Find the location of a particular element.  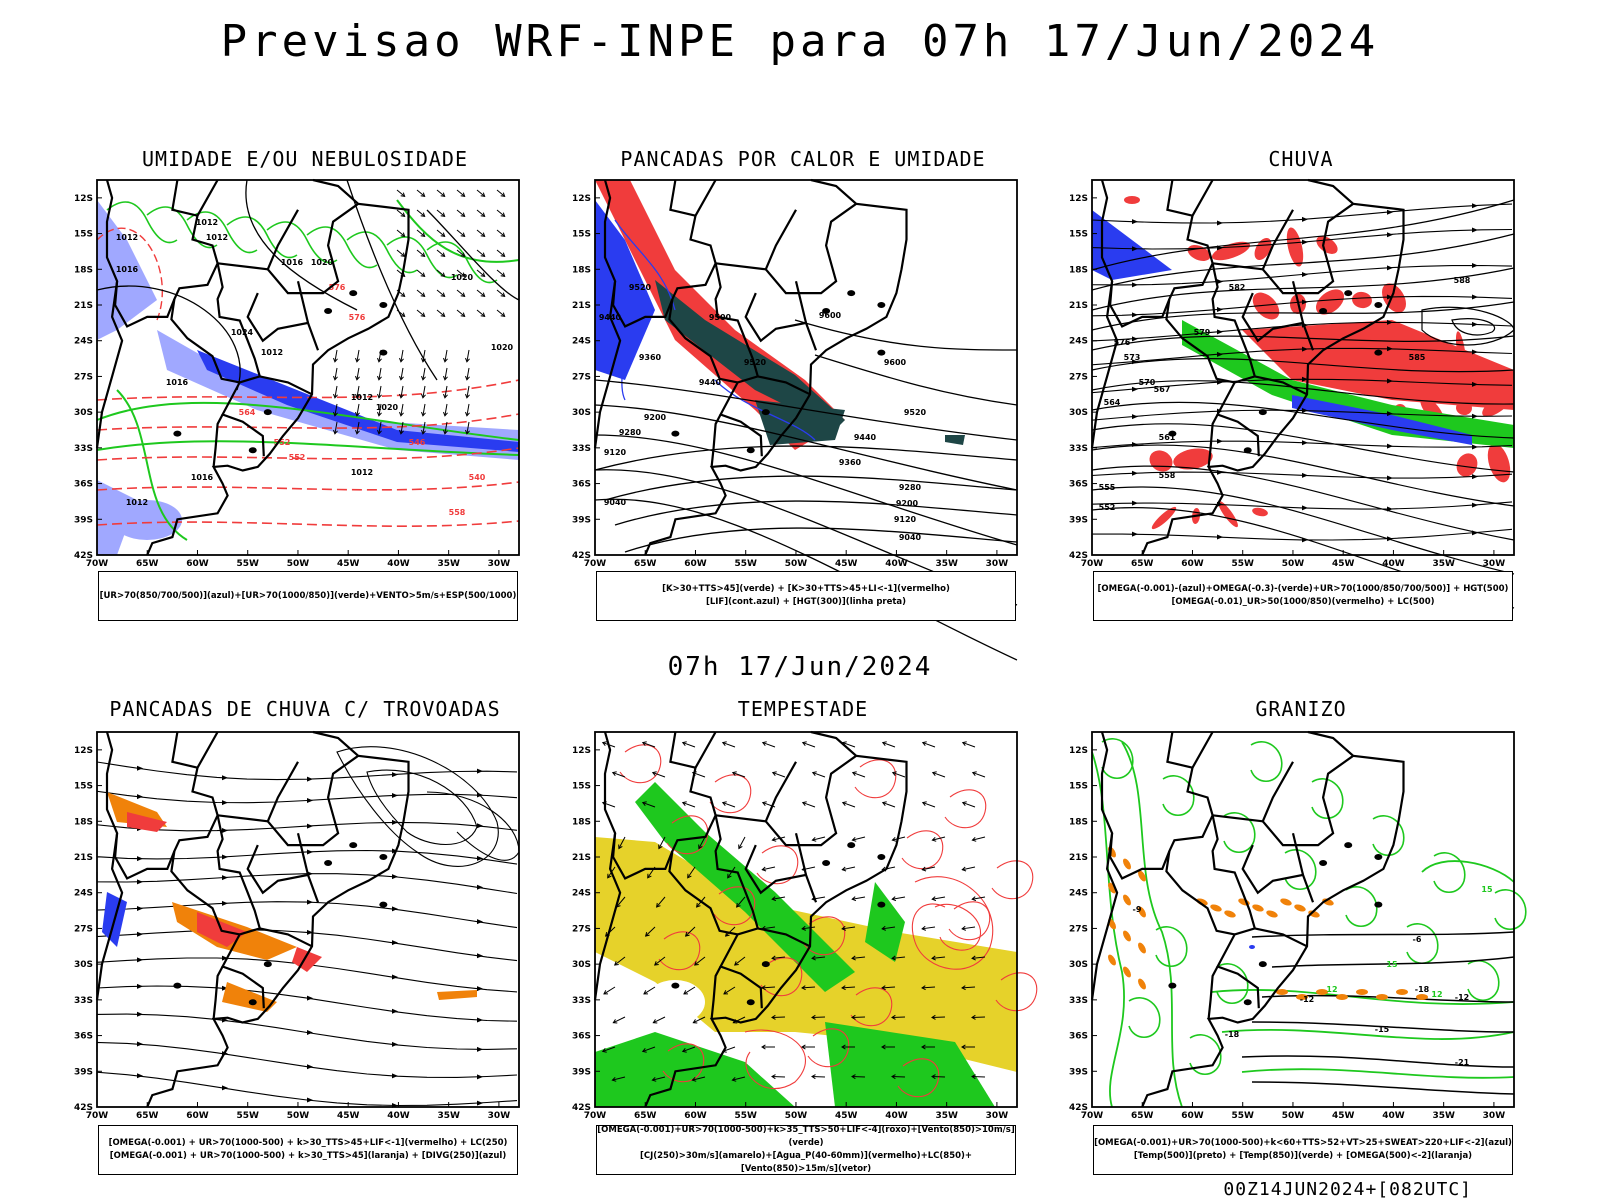

lon-tick-label: 70W is located at coordinates (97, 1116).